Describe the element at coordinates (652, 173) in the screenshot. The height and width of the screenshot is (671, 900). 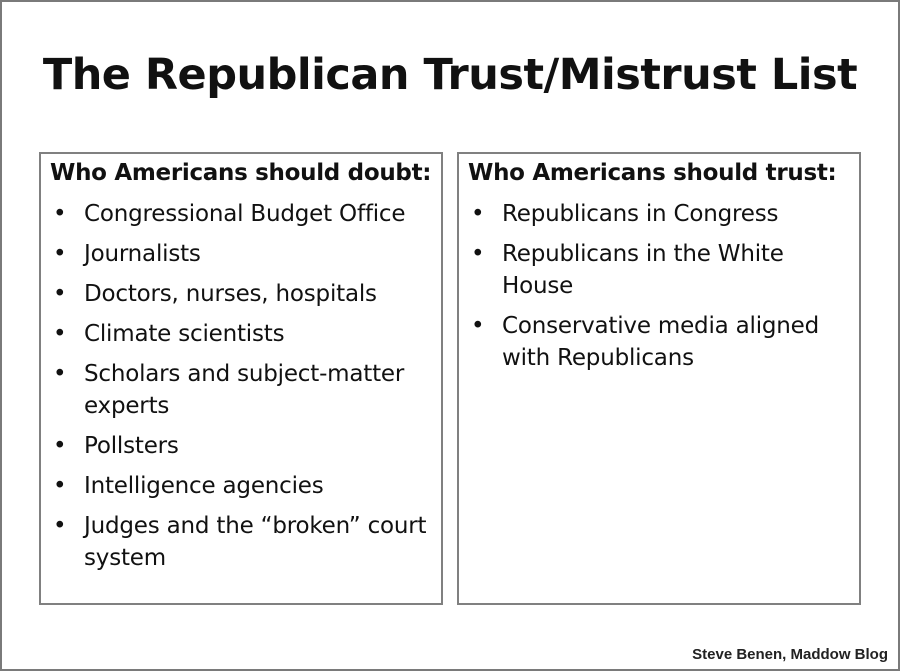
I see `trust-heading: Who Americans should trust:` at that location.